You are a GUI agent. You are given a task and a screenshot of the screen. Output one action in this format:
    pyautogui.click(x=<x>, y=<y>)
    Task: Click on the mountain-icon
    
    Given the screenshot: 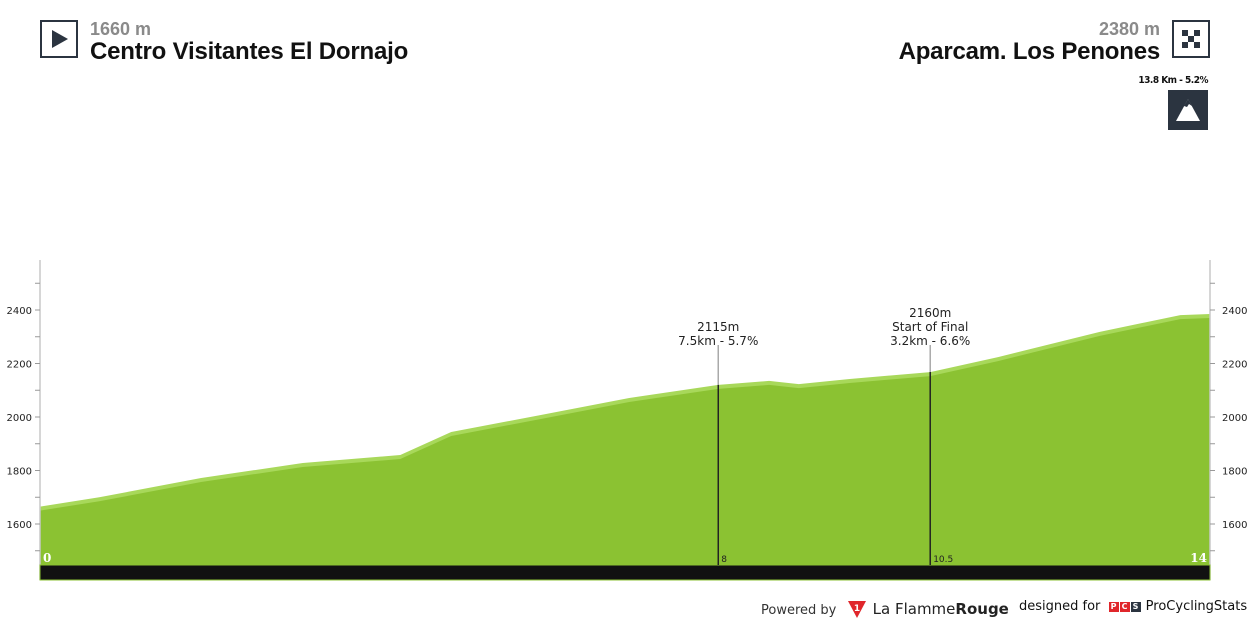 What is the action you would take?
    pyautogui.click(x=1188, y=110)
    